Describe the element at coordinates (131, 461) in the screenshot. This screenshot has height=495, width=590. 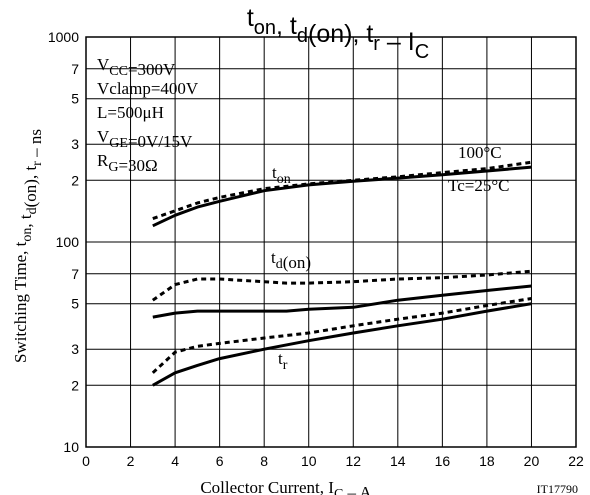
I see `x-tick-label: 2` at that location.